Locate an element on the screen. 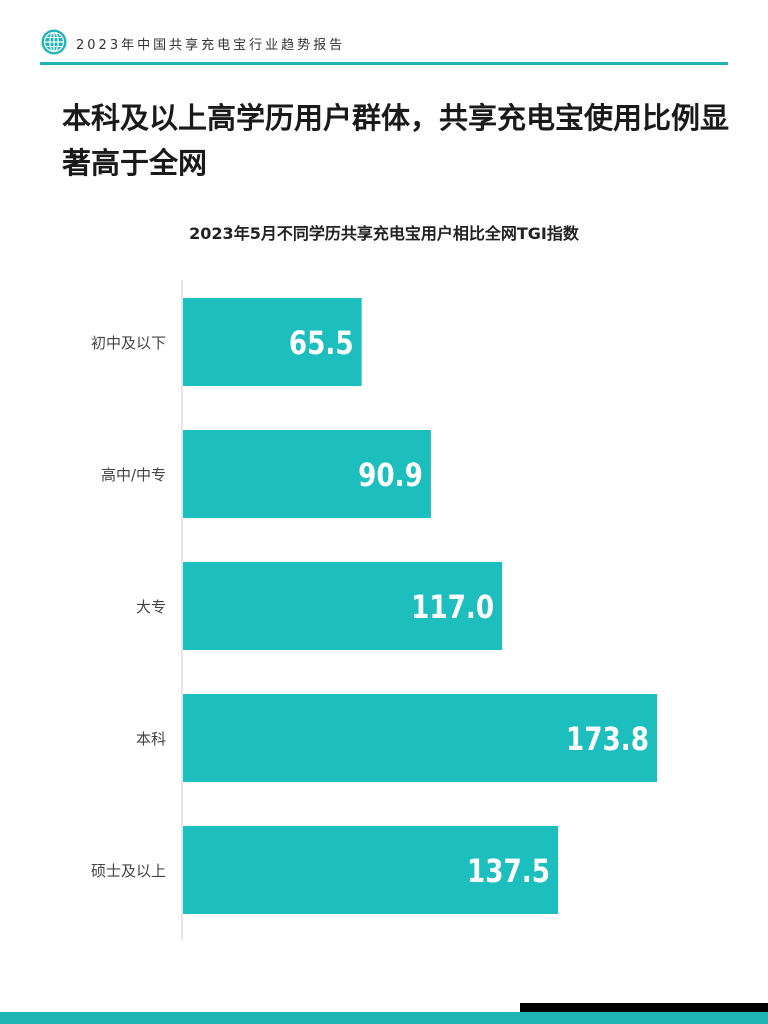  chart-title: 2023年5月不同学历共享充电宝用户相比全网TGI指数 is located at coordinates (384, 233).